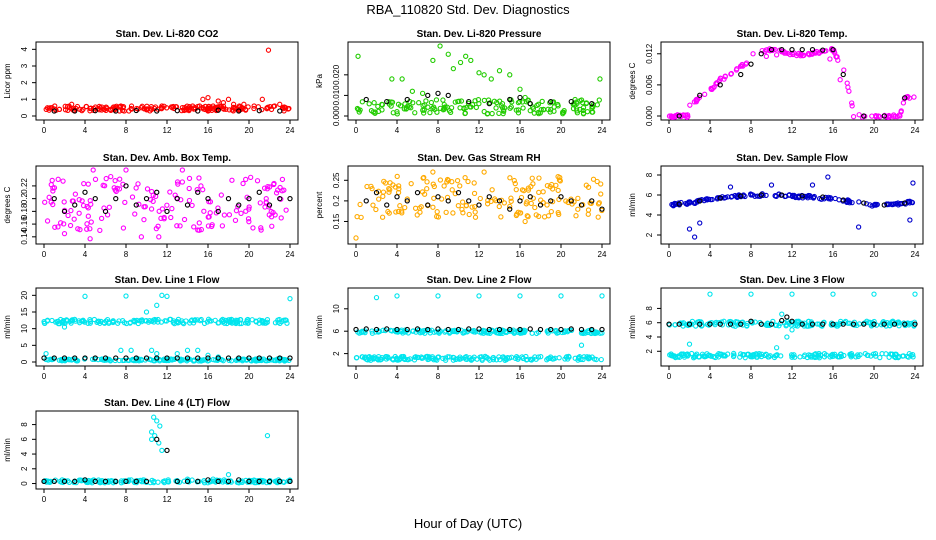  Describe the element at coordinates (478, 158) in the screenshot. I see `panel-title: Stan. Dev. Gas Stream RH` at that location.